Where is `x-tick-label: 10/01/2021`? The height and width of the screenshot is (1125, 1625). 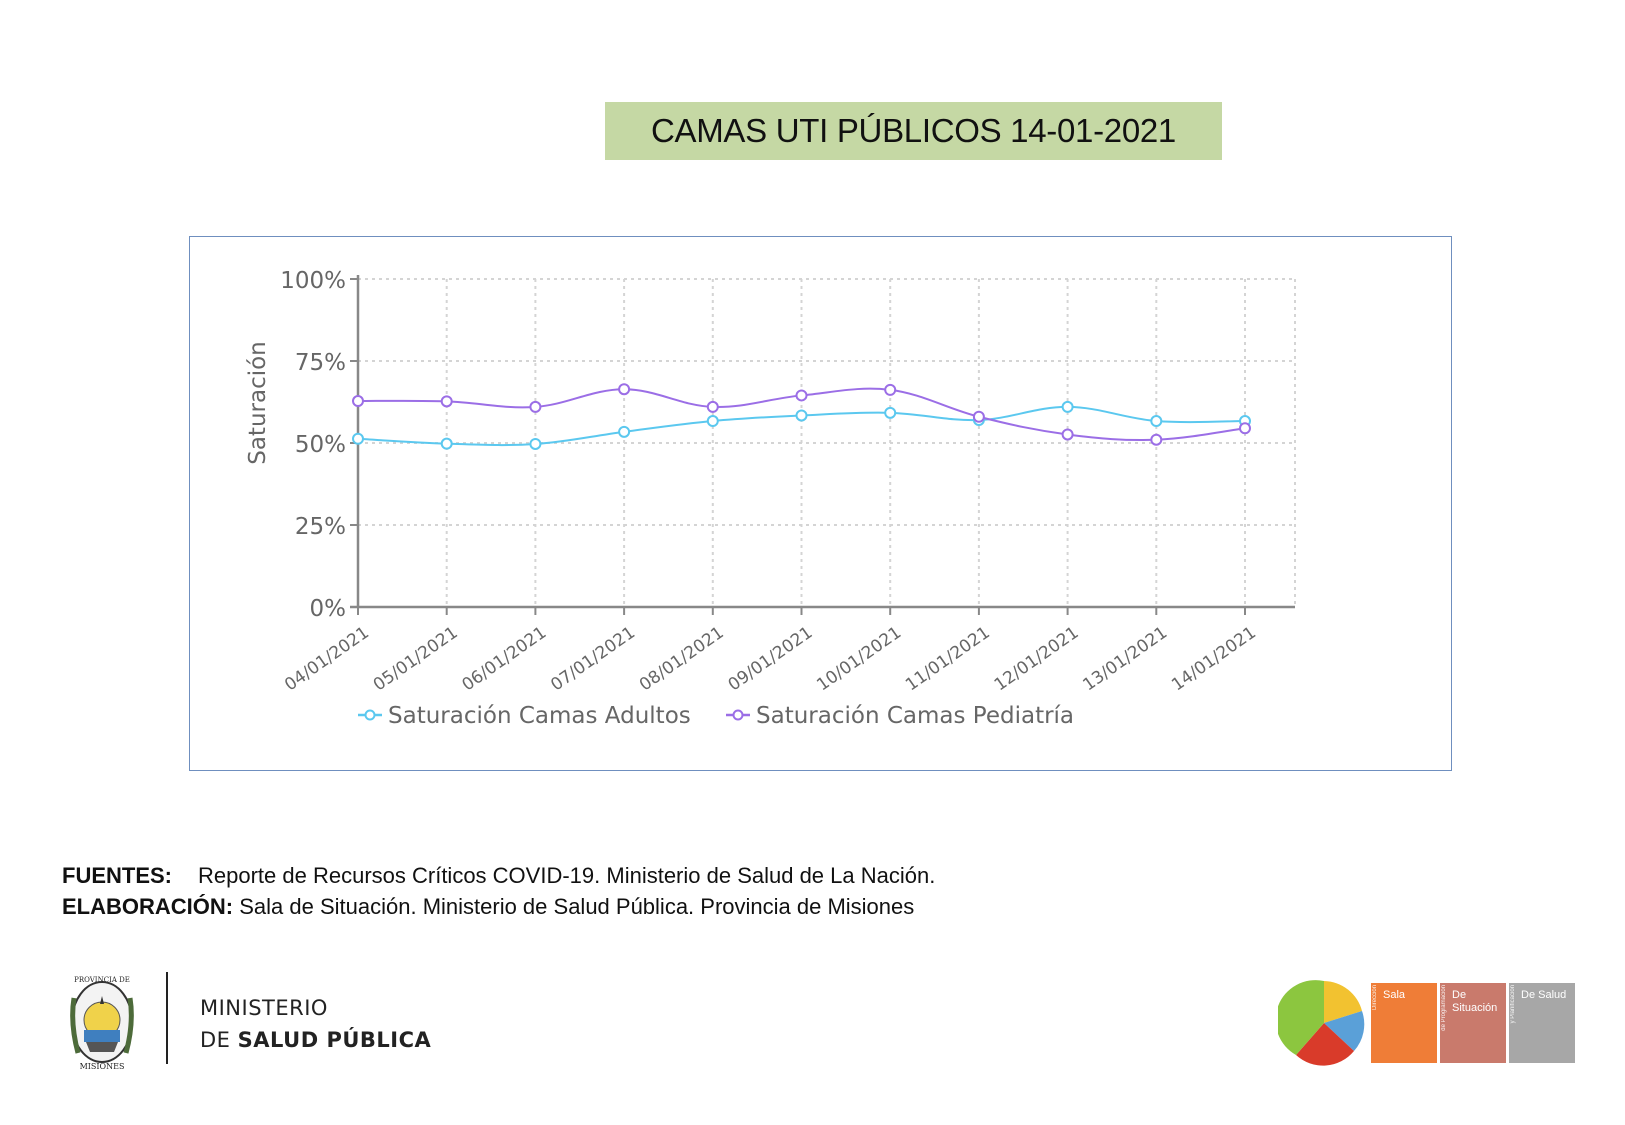
x-tick-label: 10/01/2021 is located at coordinates (859, 659).